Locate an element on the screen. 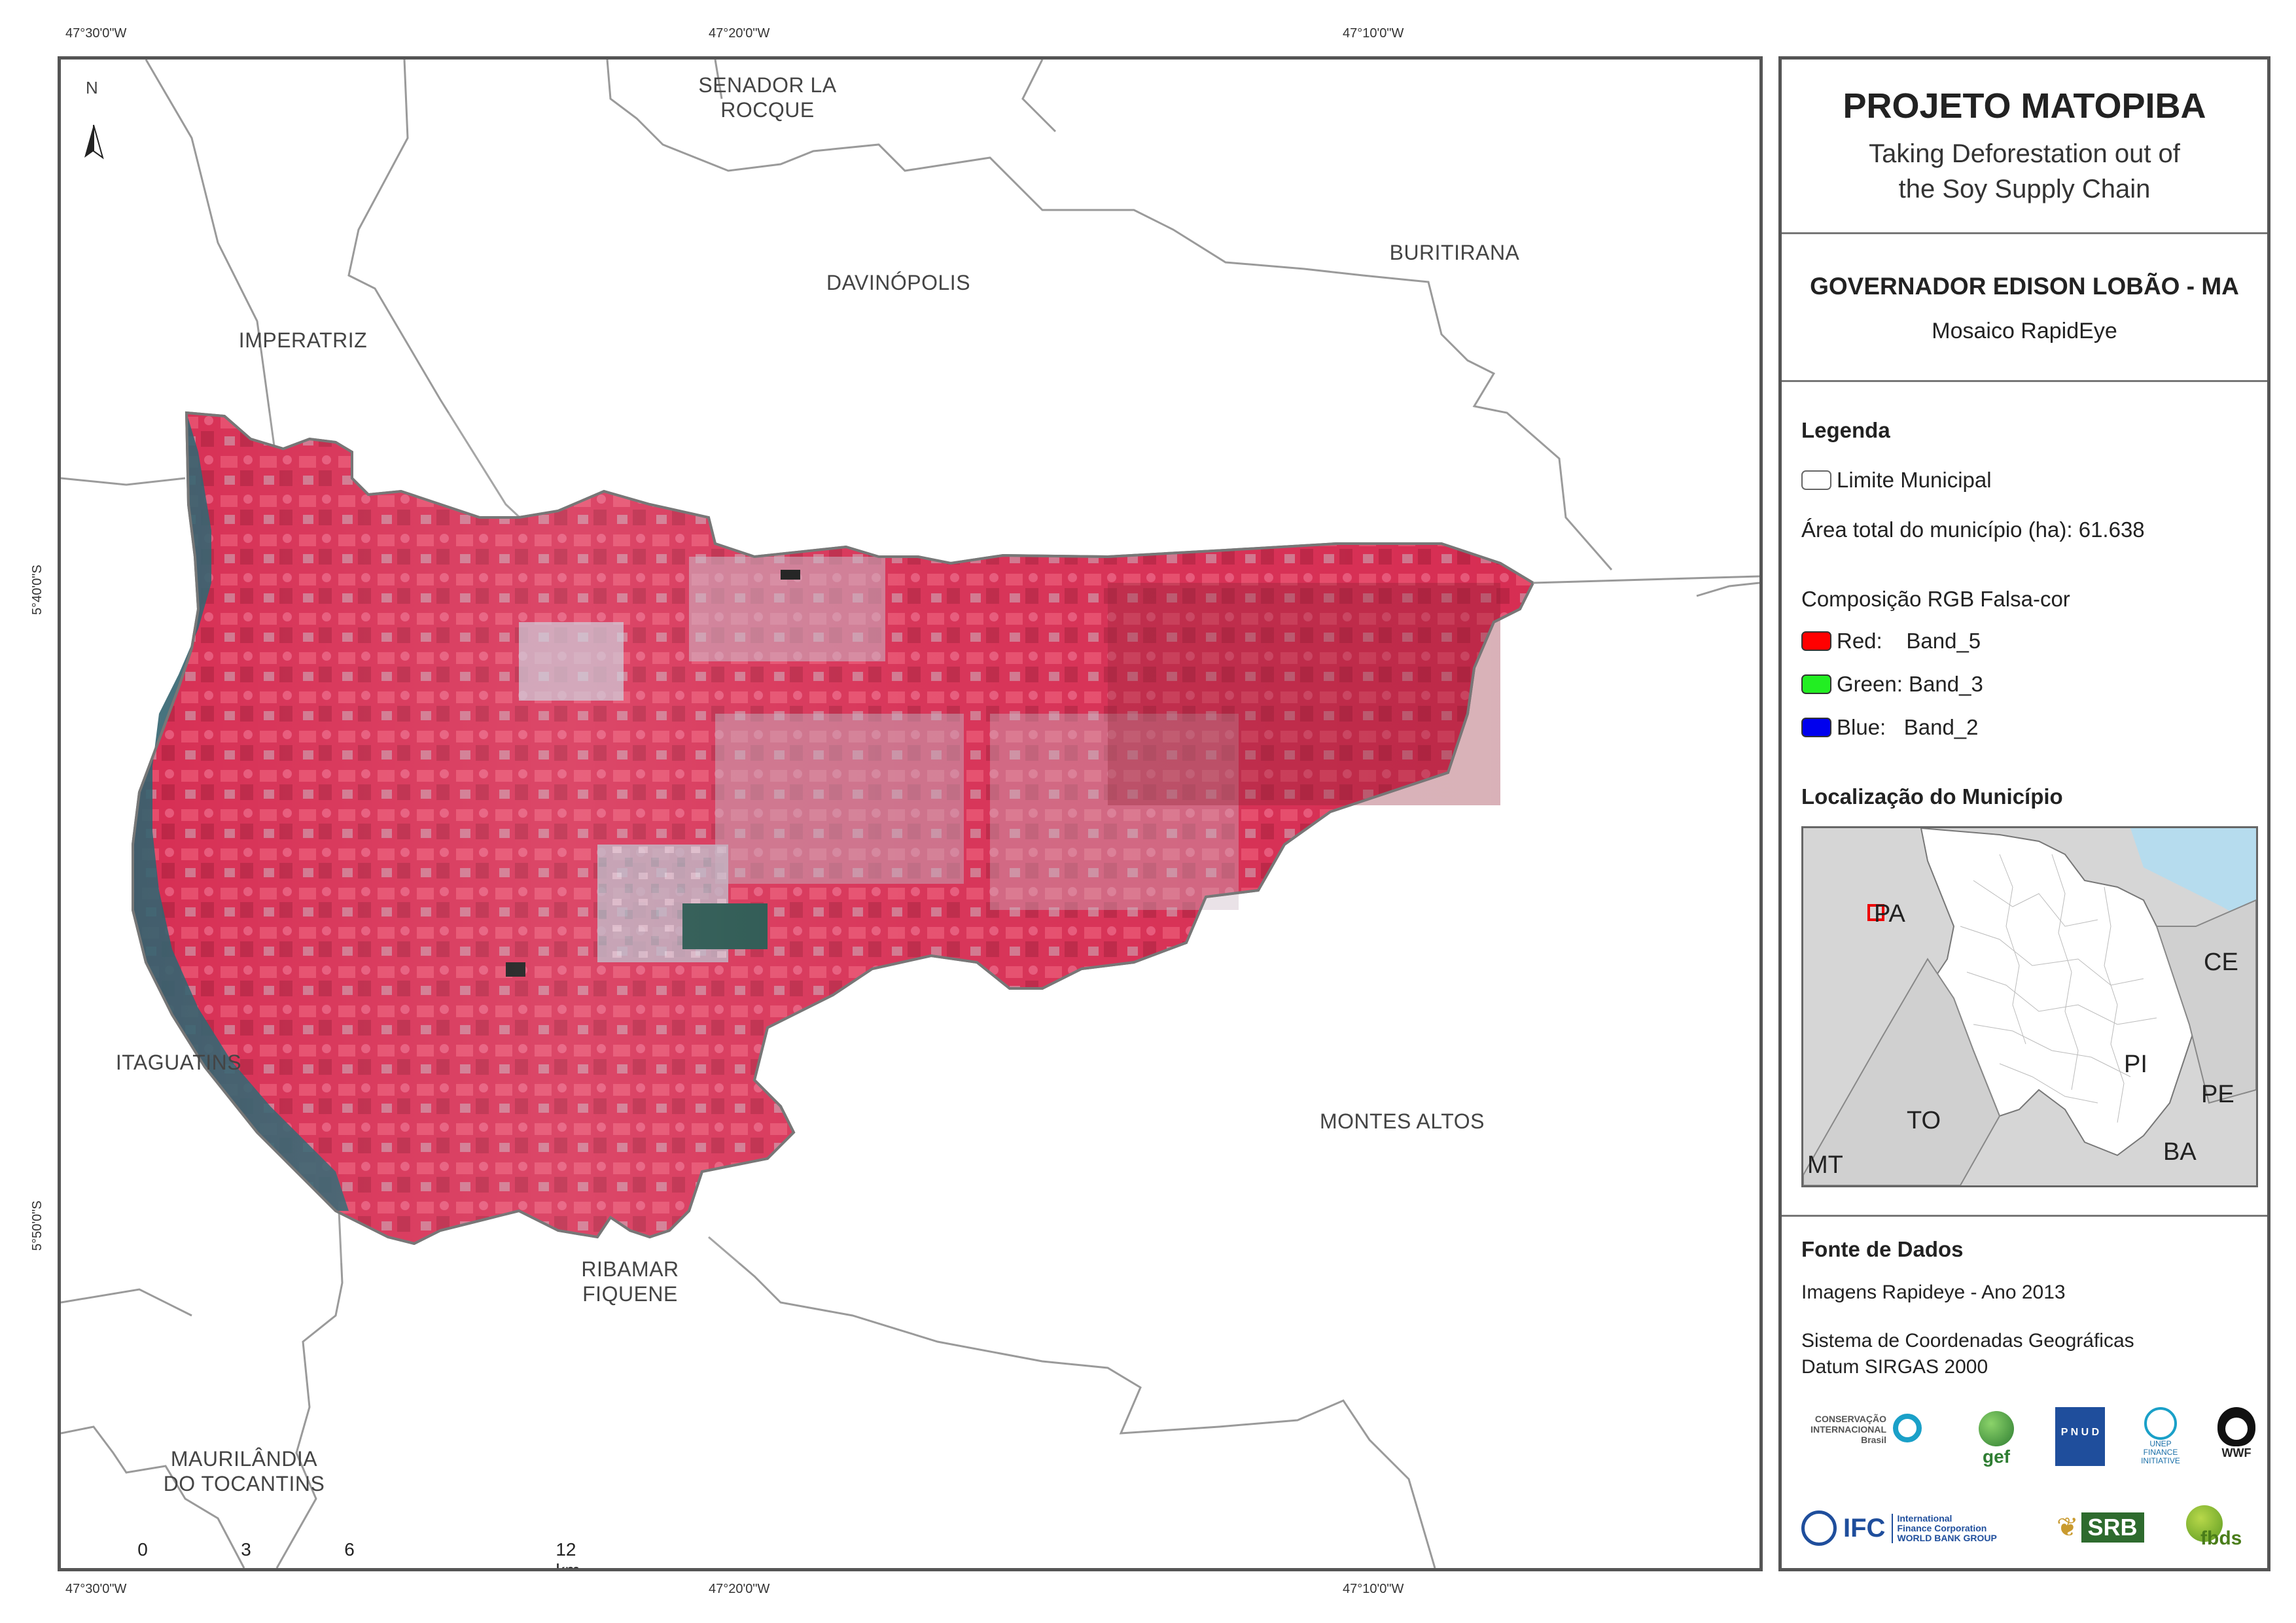 Image resolution: width=2296 pixels, height=1623 pixels. unep-globe-icon is located at coordinates (2160, 1423).